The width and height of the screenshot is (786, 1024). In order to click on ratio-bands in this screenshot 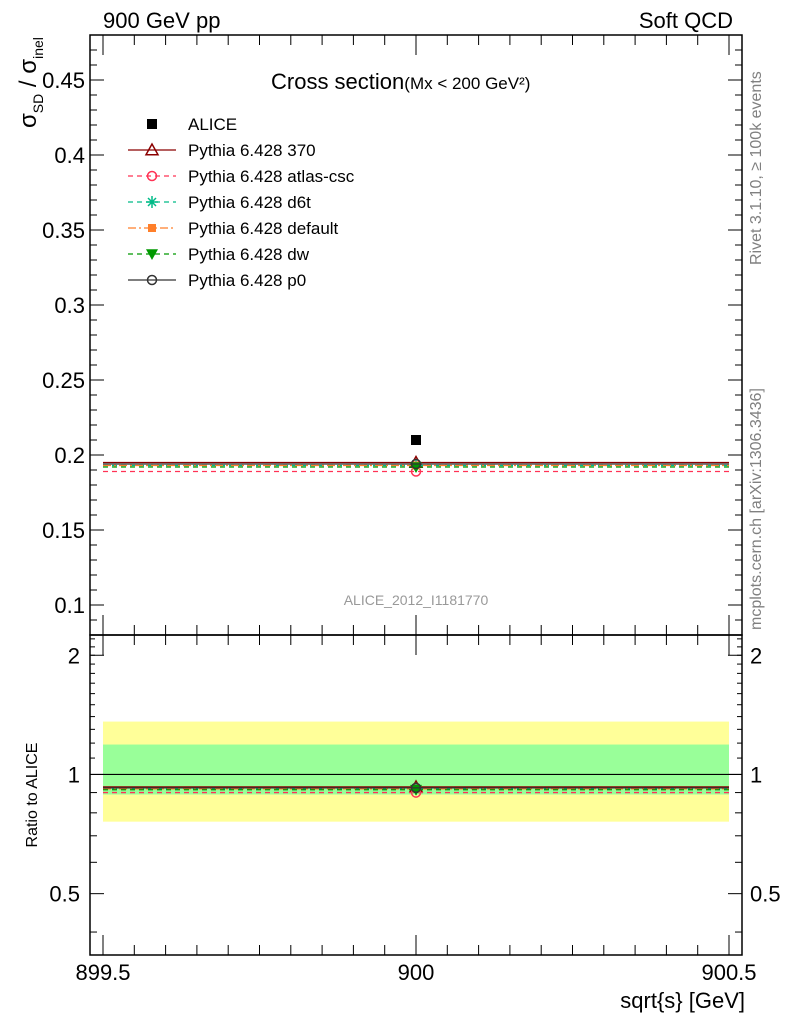, I will do `click(416, 771)`.